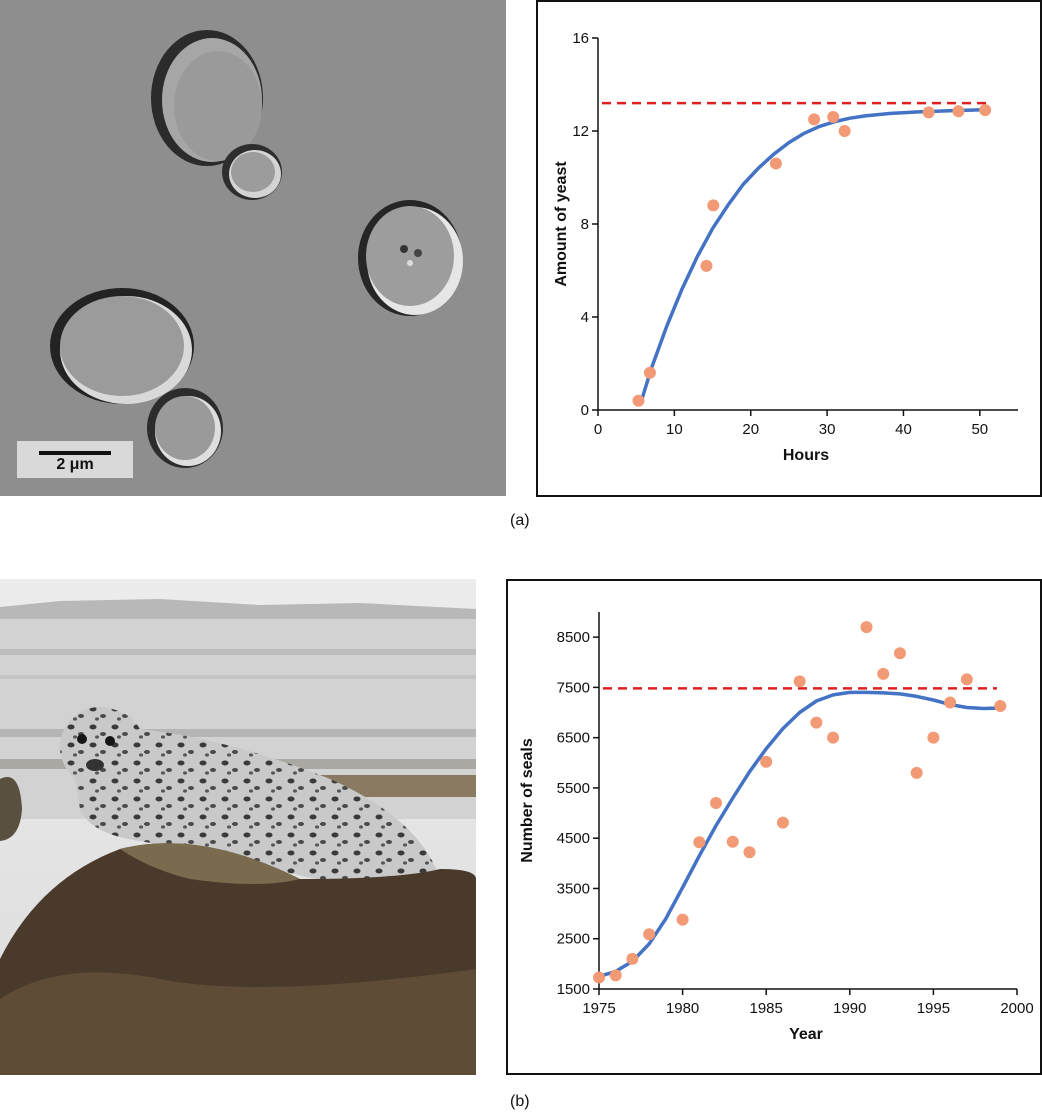 The width and height of the screenshot is (1042, 1114). Describe the element at coordinates (813, 256) in the screenshot. I see `chart0-fit-curve` at that location.